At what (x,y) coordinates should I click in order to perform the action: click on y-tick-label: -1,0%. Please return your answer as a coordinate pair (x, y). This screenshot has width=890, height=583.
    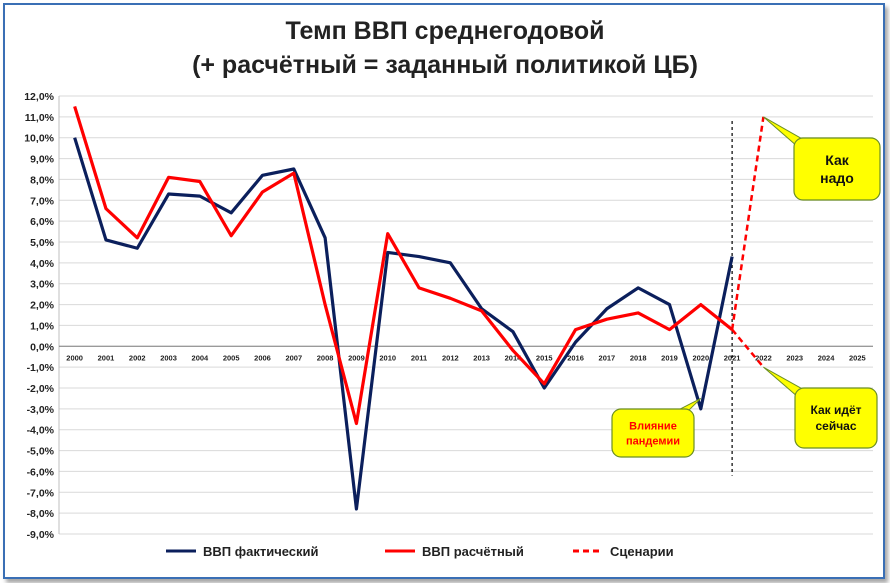
    Looking at the image, I should click on (41, 368).